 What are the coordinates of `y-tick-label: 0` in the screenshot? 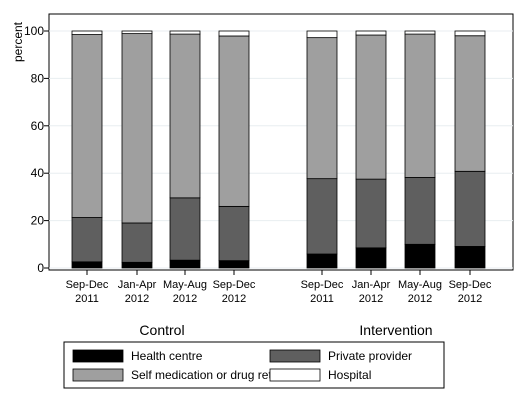 It's located at (40, 268).